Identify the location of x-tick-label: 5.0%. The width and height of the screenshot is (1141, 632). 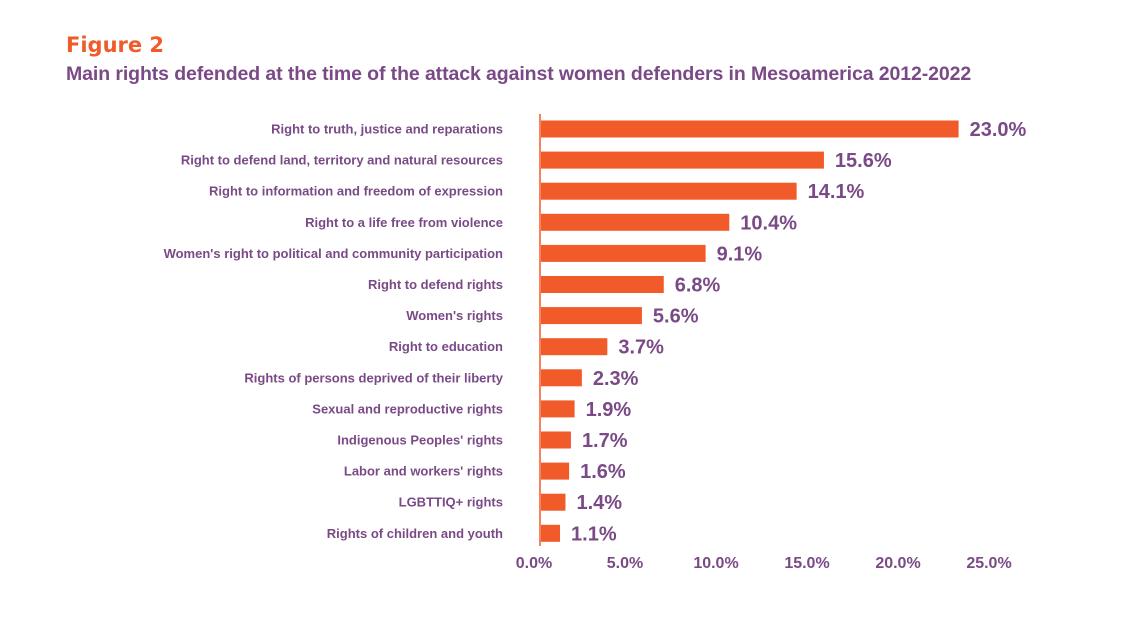
(625, 563).